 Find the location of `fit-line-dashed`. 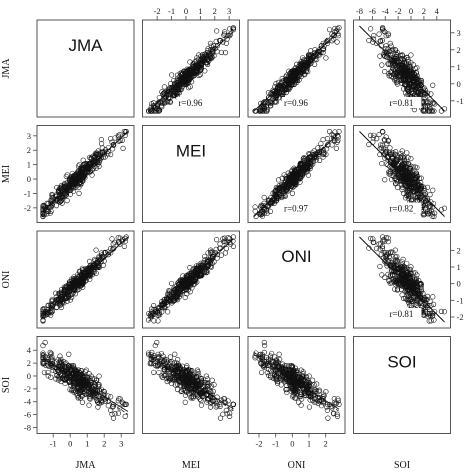

fit-line-dashed is located at coordinates (85, 172).